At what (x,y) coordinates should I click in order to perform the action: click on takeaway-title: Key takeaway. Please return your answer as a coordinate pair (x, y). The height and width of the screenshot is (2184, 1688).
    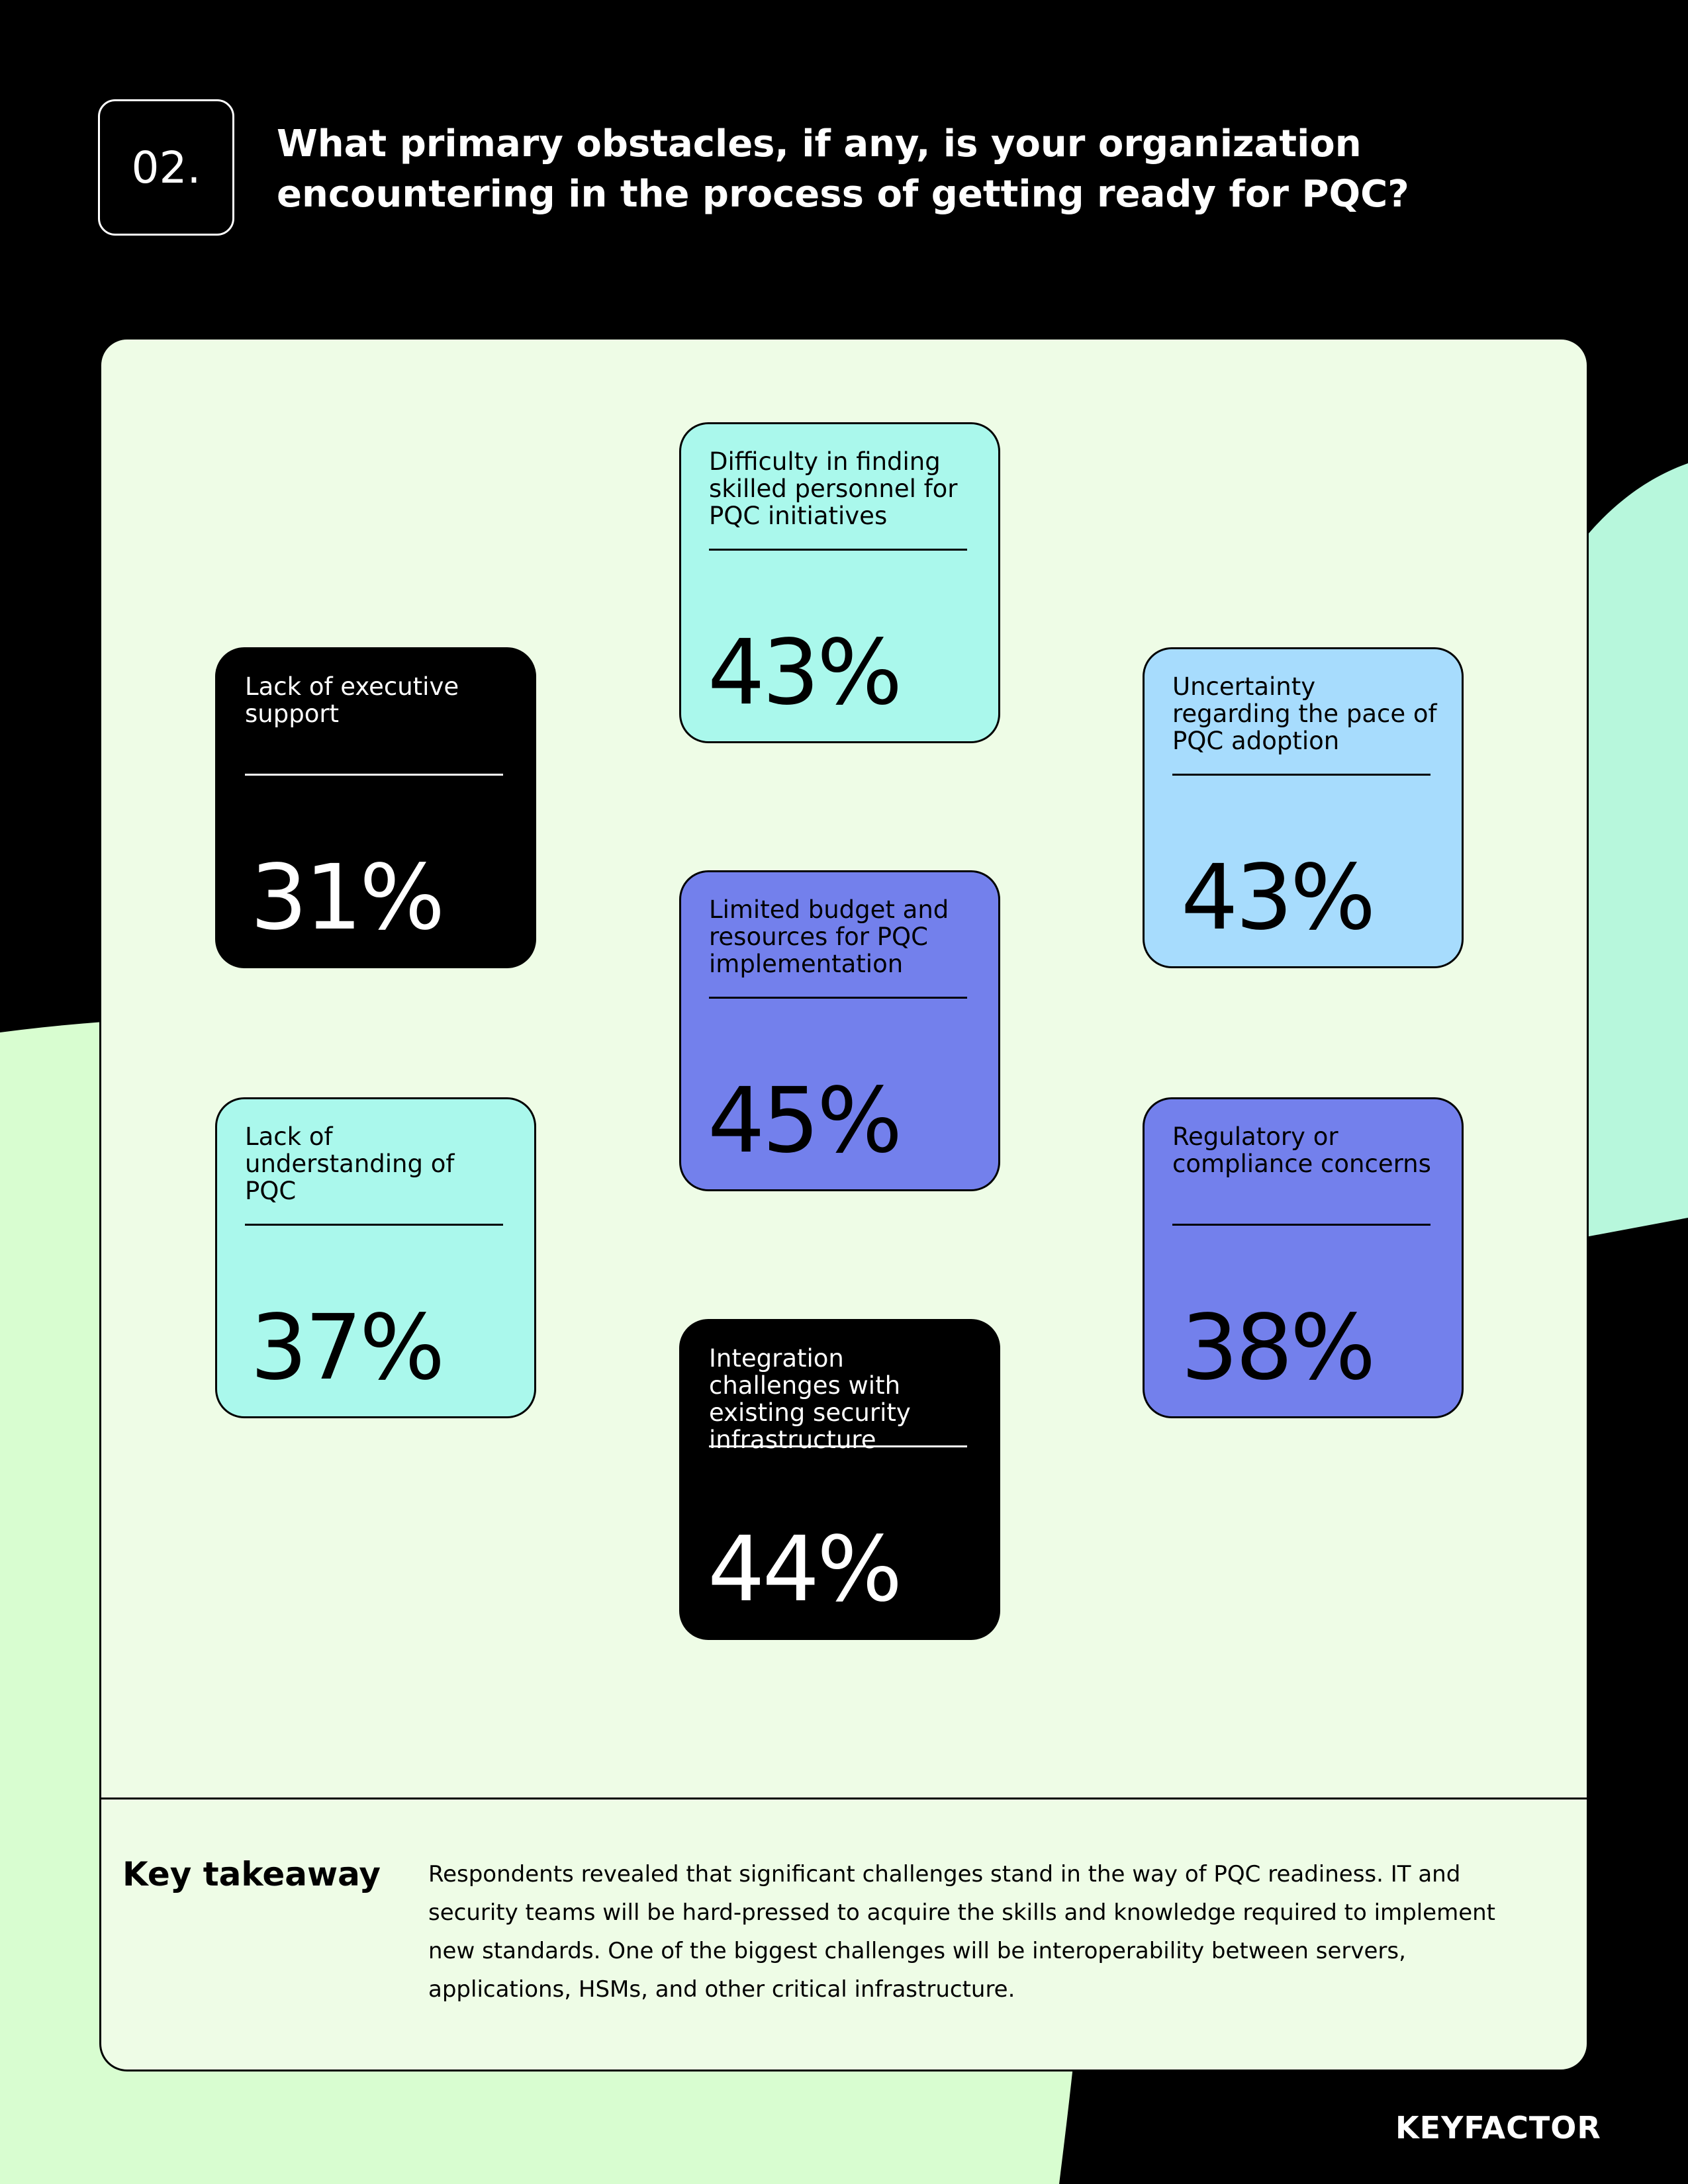
    Looking at the image, I should click on (251, 1874).